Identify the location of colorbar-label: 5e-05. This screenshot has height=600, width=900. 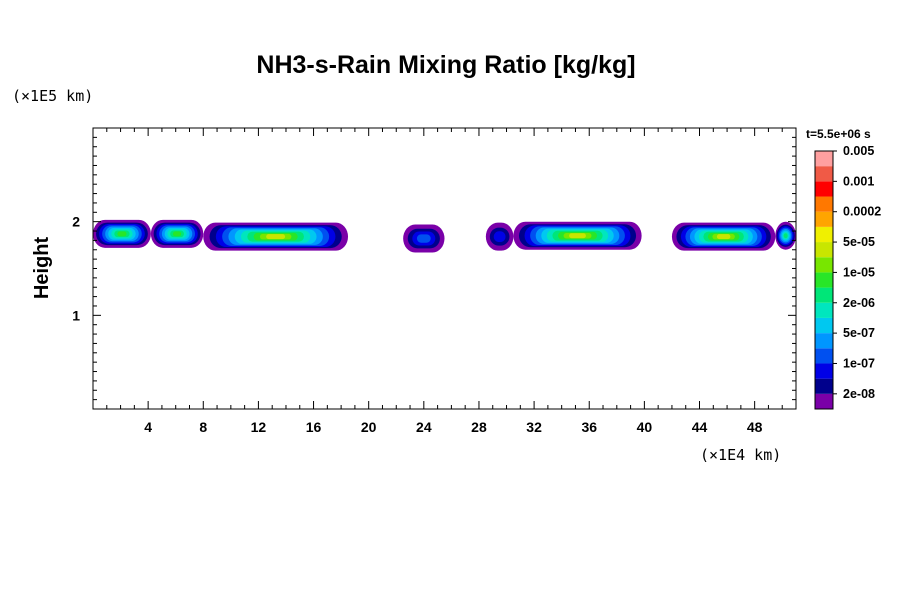
(859, 242).